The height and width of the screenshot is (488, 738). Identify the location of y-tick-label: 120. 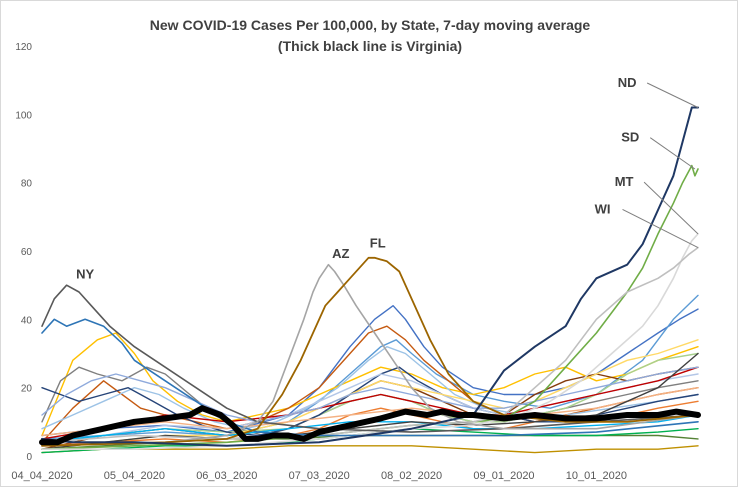
(23, 47).